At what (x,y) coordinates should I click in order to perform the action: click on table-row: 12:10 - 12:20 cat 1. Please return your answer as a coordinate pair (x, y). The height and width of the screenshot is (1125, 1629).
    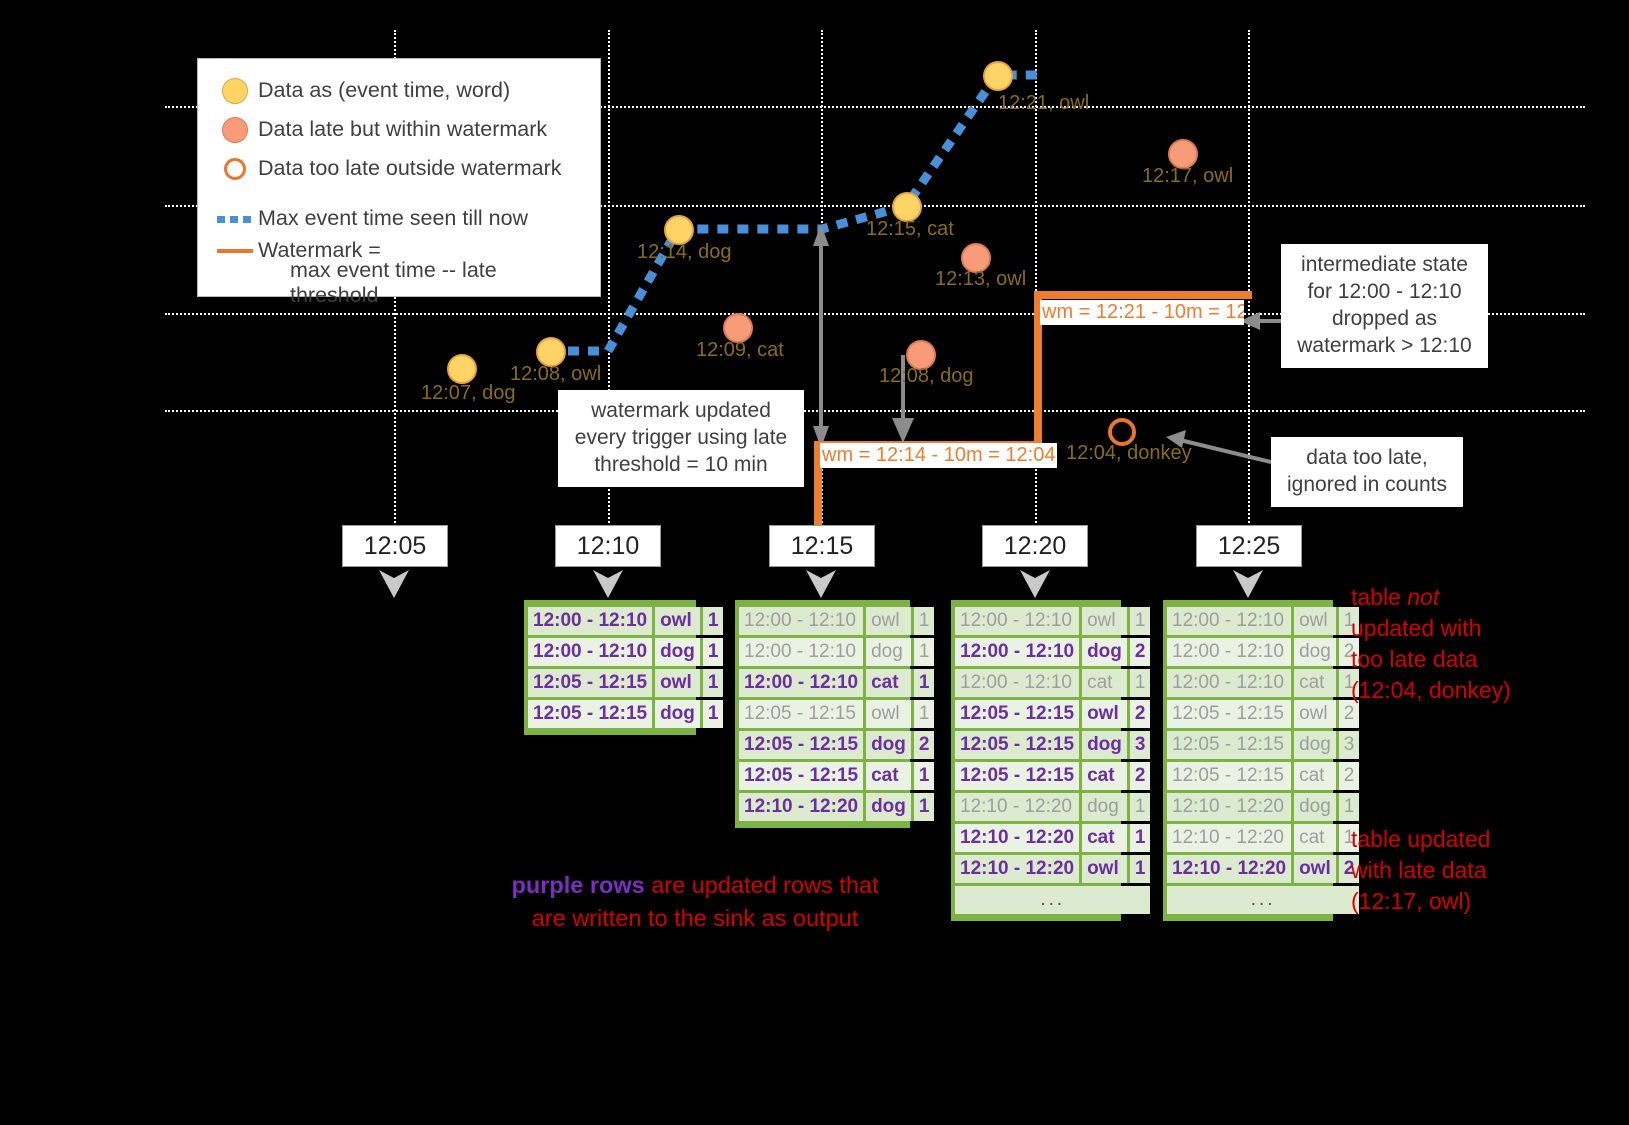
    Looking at the image, I should click on (1263, 838).